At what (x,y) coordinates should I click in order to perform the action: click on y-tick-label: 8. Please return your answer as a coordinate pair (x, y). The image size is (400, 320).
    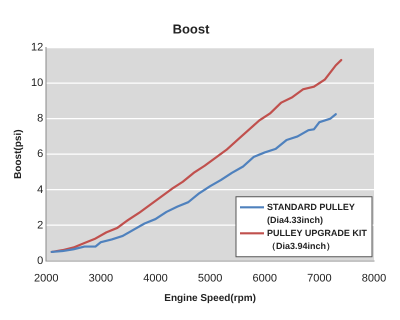
    Looking at the image, I should click on (40, 118).